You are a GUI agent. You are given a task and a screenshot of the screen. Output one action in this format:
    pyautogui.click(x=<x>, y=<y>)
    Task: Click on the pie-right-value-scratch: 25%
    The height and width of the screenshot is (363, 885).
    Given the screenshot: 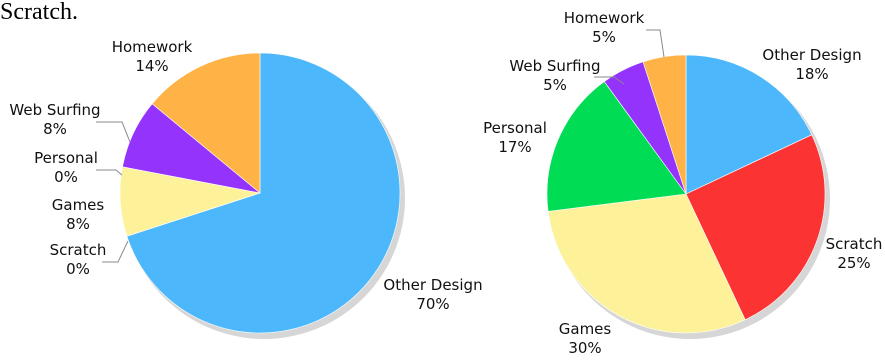 What is the action you would take?
    pyautogui.click(x=853, y=263)
    